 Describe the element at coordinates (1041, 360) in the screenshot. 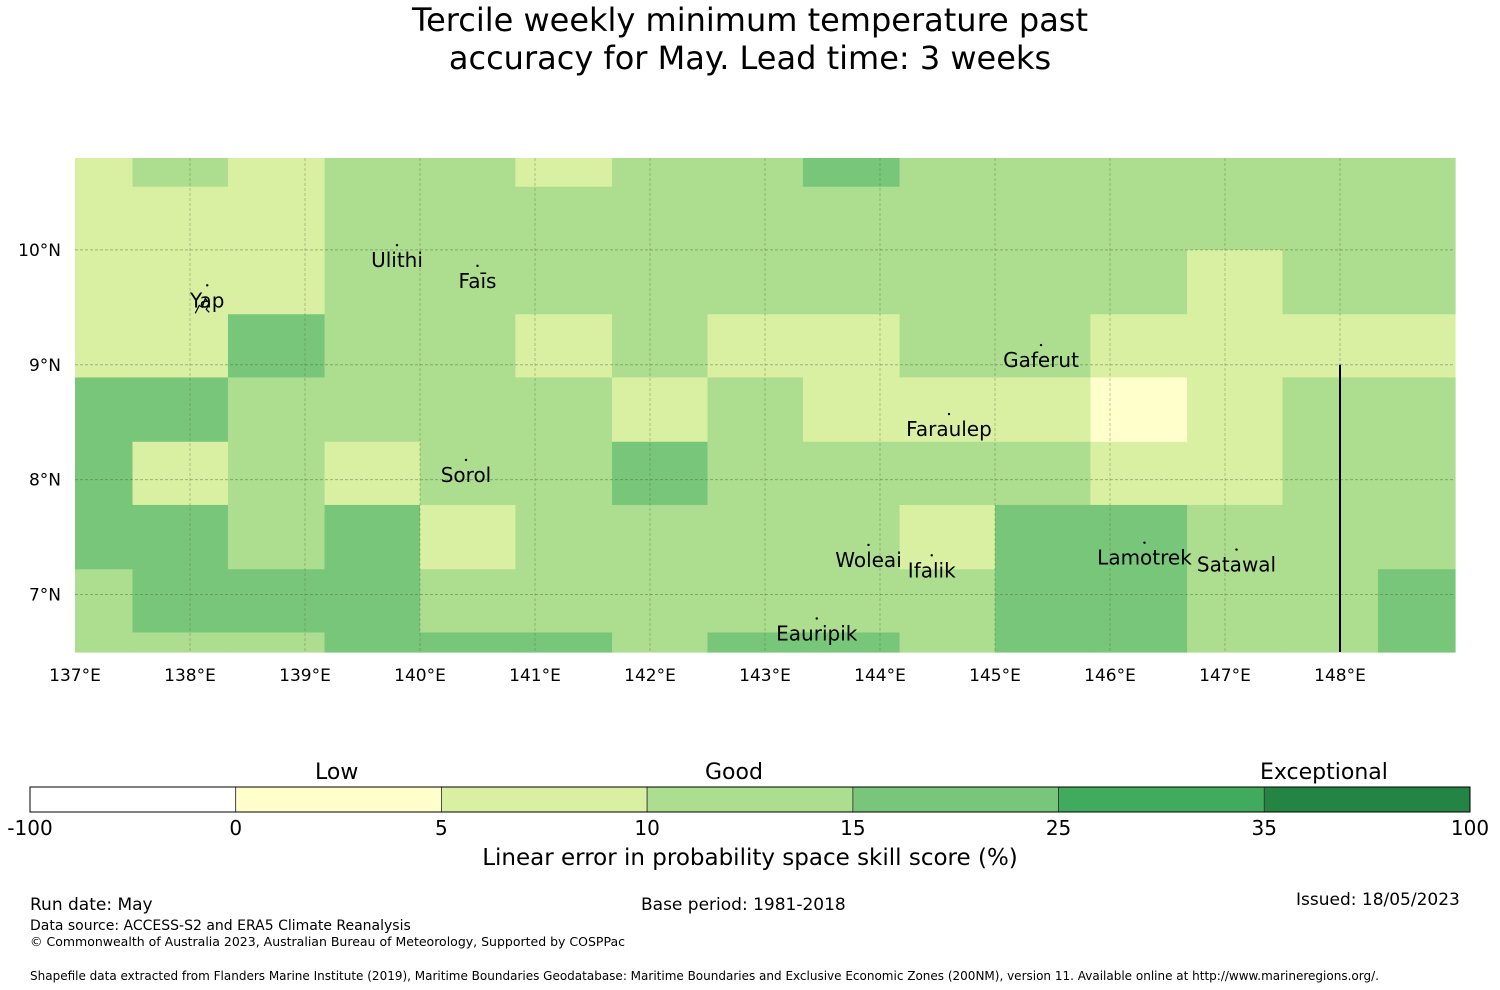

I see `place-label: Gaferut` at that location.